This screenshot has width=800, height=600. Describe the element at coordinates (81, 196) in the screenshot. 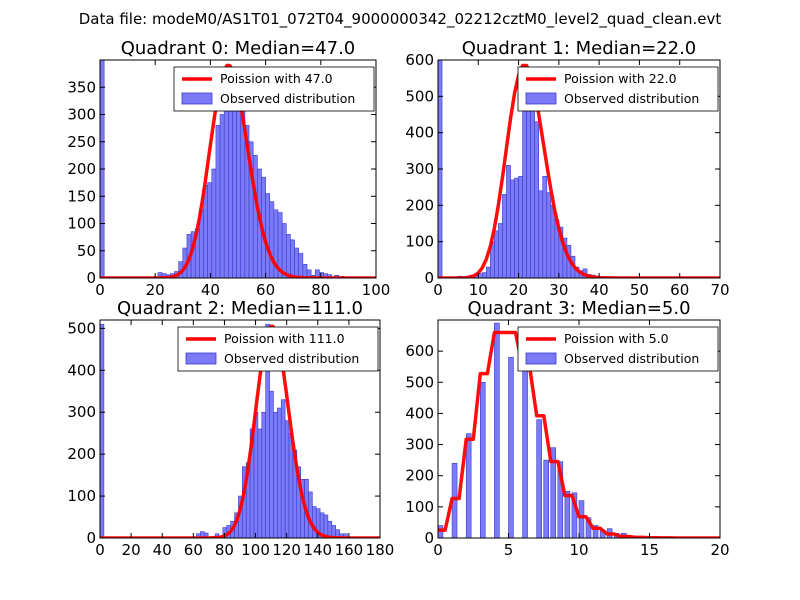

I see `y-tick-label: 150` at that location.